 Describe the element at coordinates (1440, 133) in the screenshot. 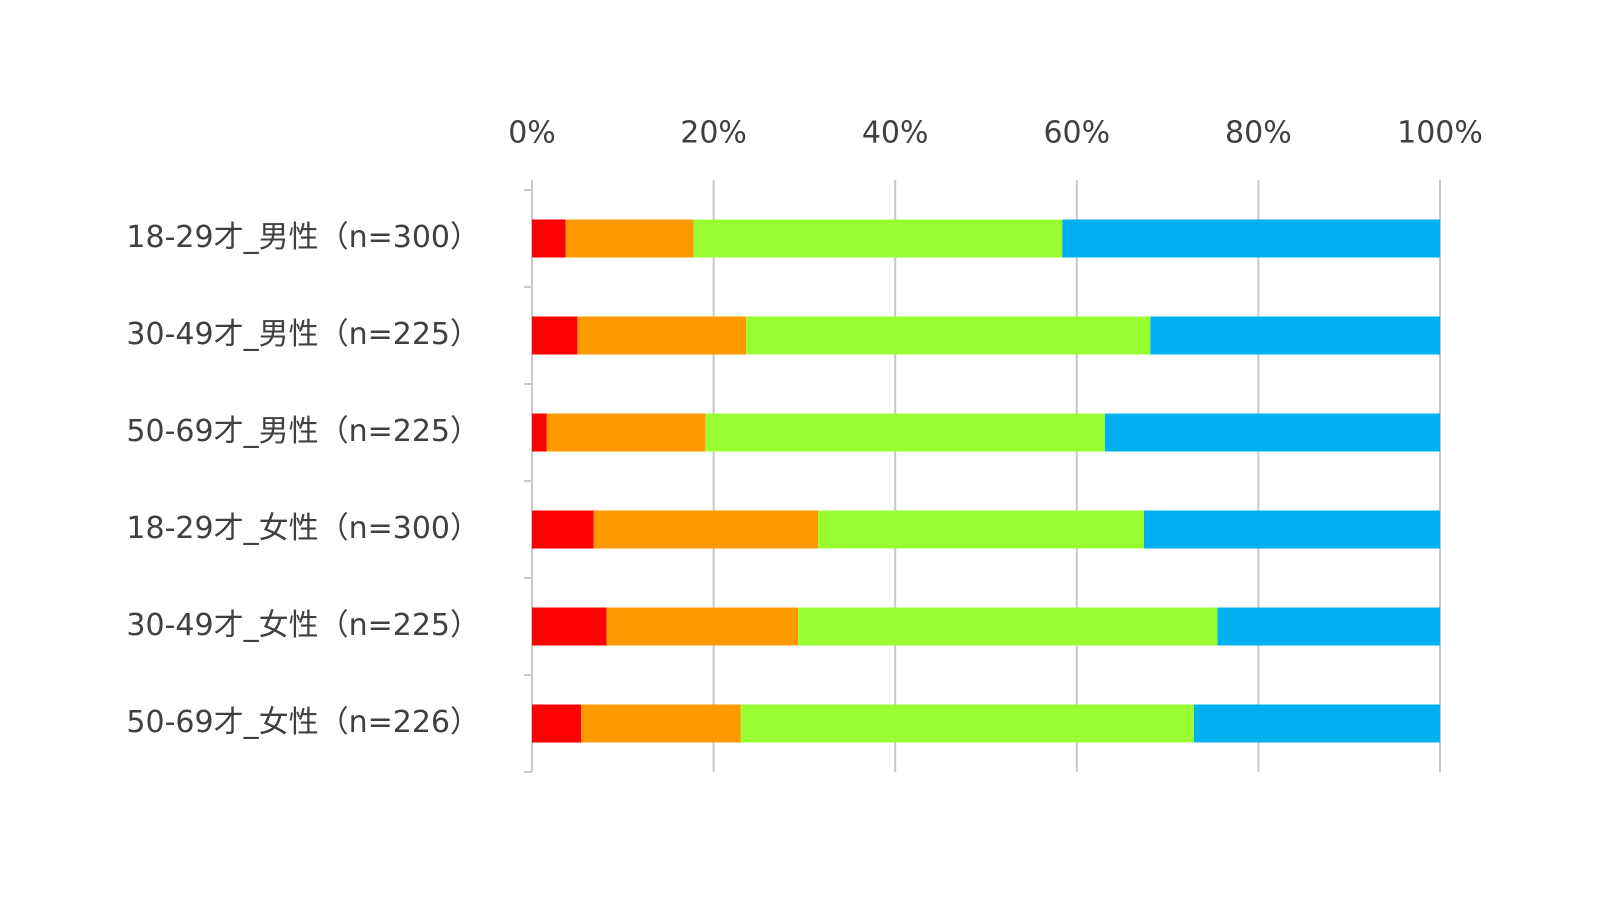

I see `x-tick-label: 100%` at that location.